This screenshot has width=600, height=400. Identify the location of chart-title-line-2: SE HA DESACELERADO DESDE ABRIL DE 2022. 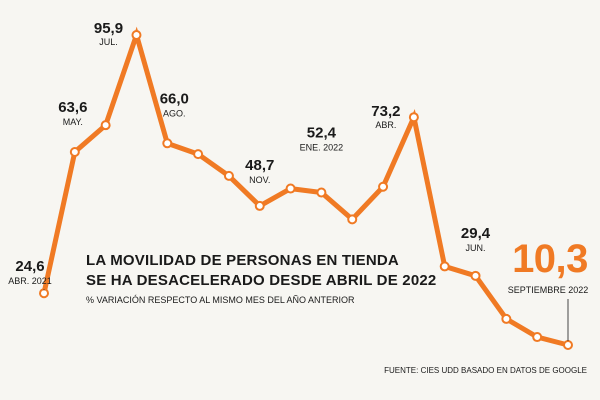
(261, 280).